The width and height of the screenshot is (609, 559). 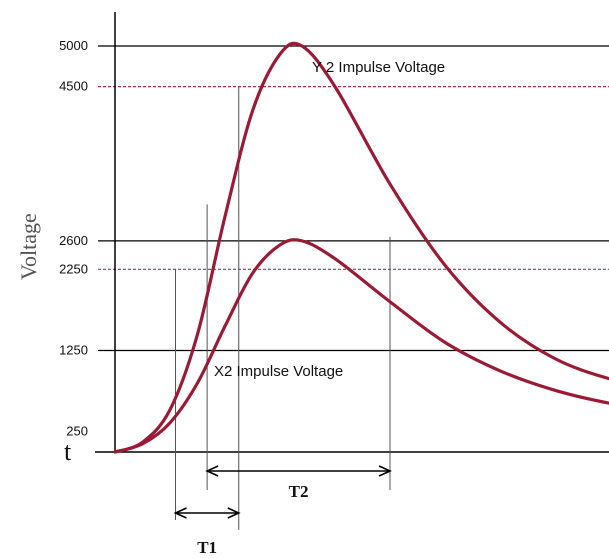 What do you see at coordinates (73, 45) in the screenshot?
I see `y-tick-label-5000: 5000` at bounding box center [73, 45].